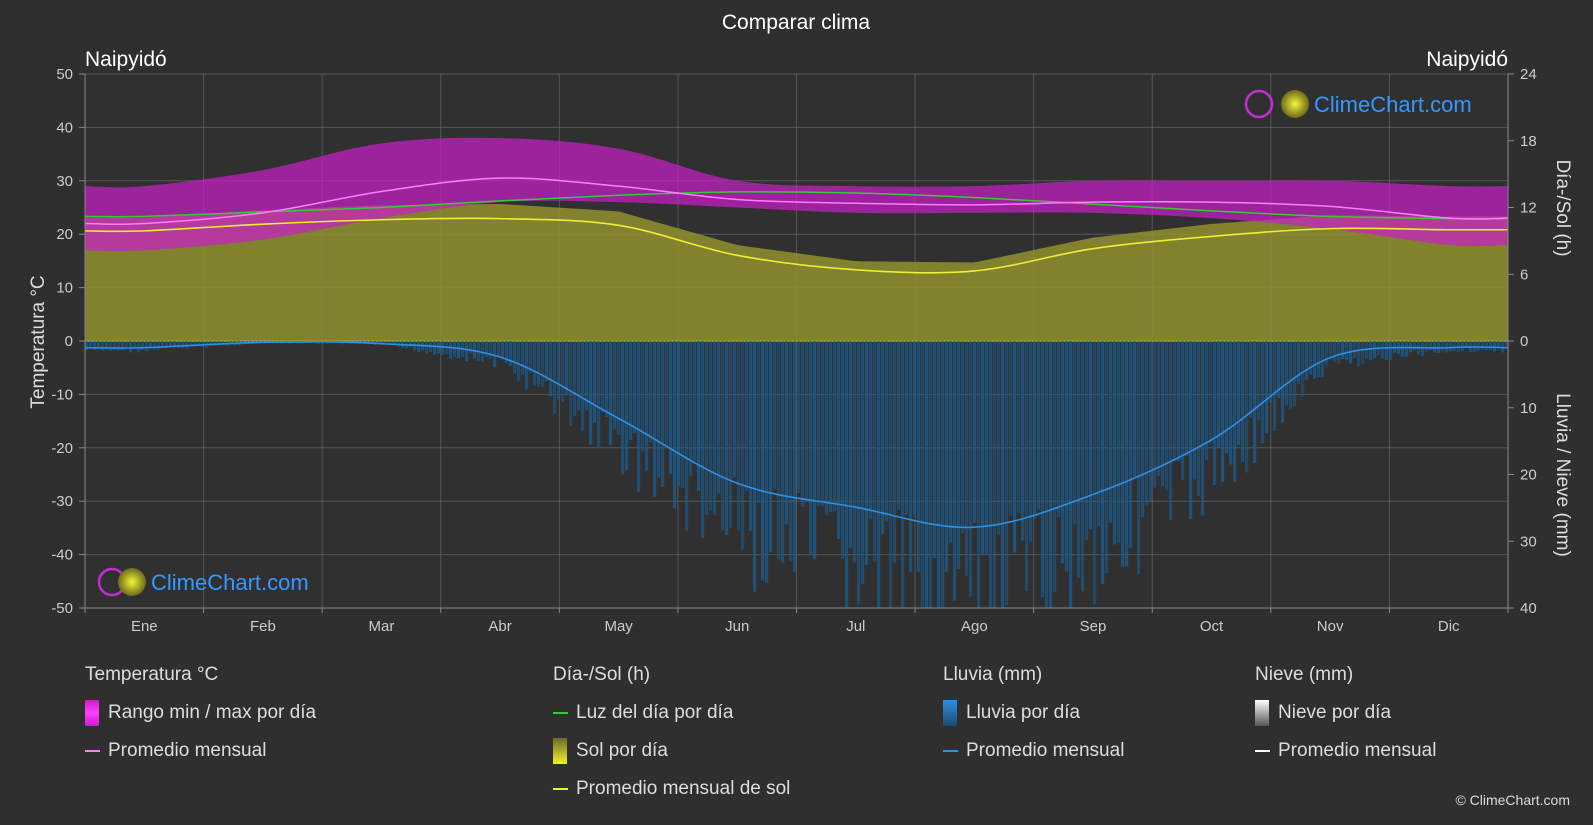  I want to click on legend-rain-avg-label: Promedio mensual, so click(1045, 750).